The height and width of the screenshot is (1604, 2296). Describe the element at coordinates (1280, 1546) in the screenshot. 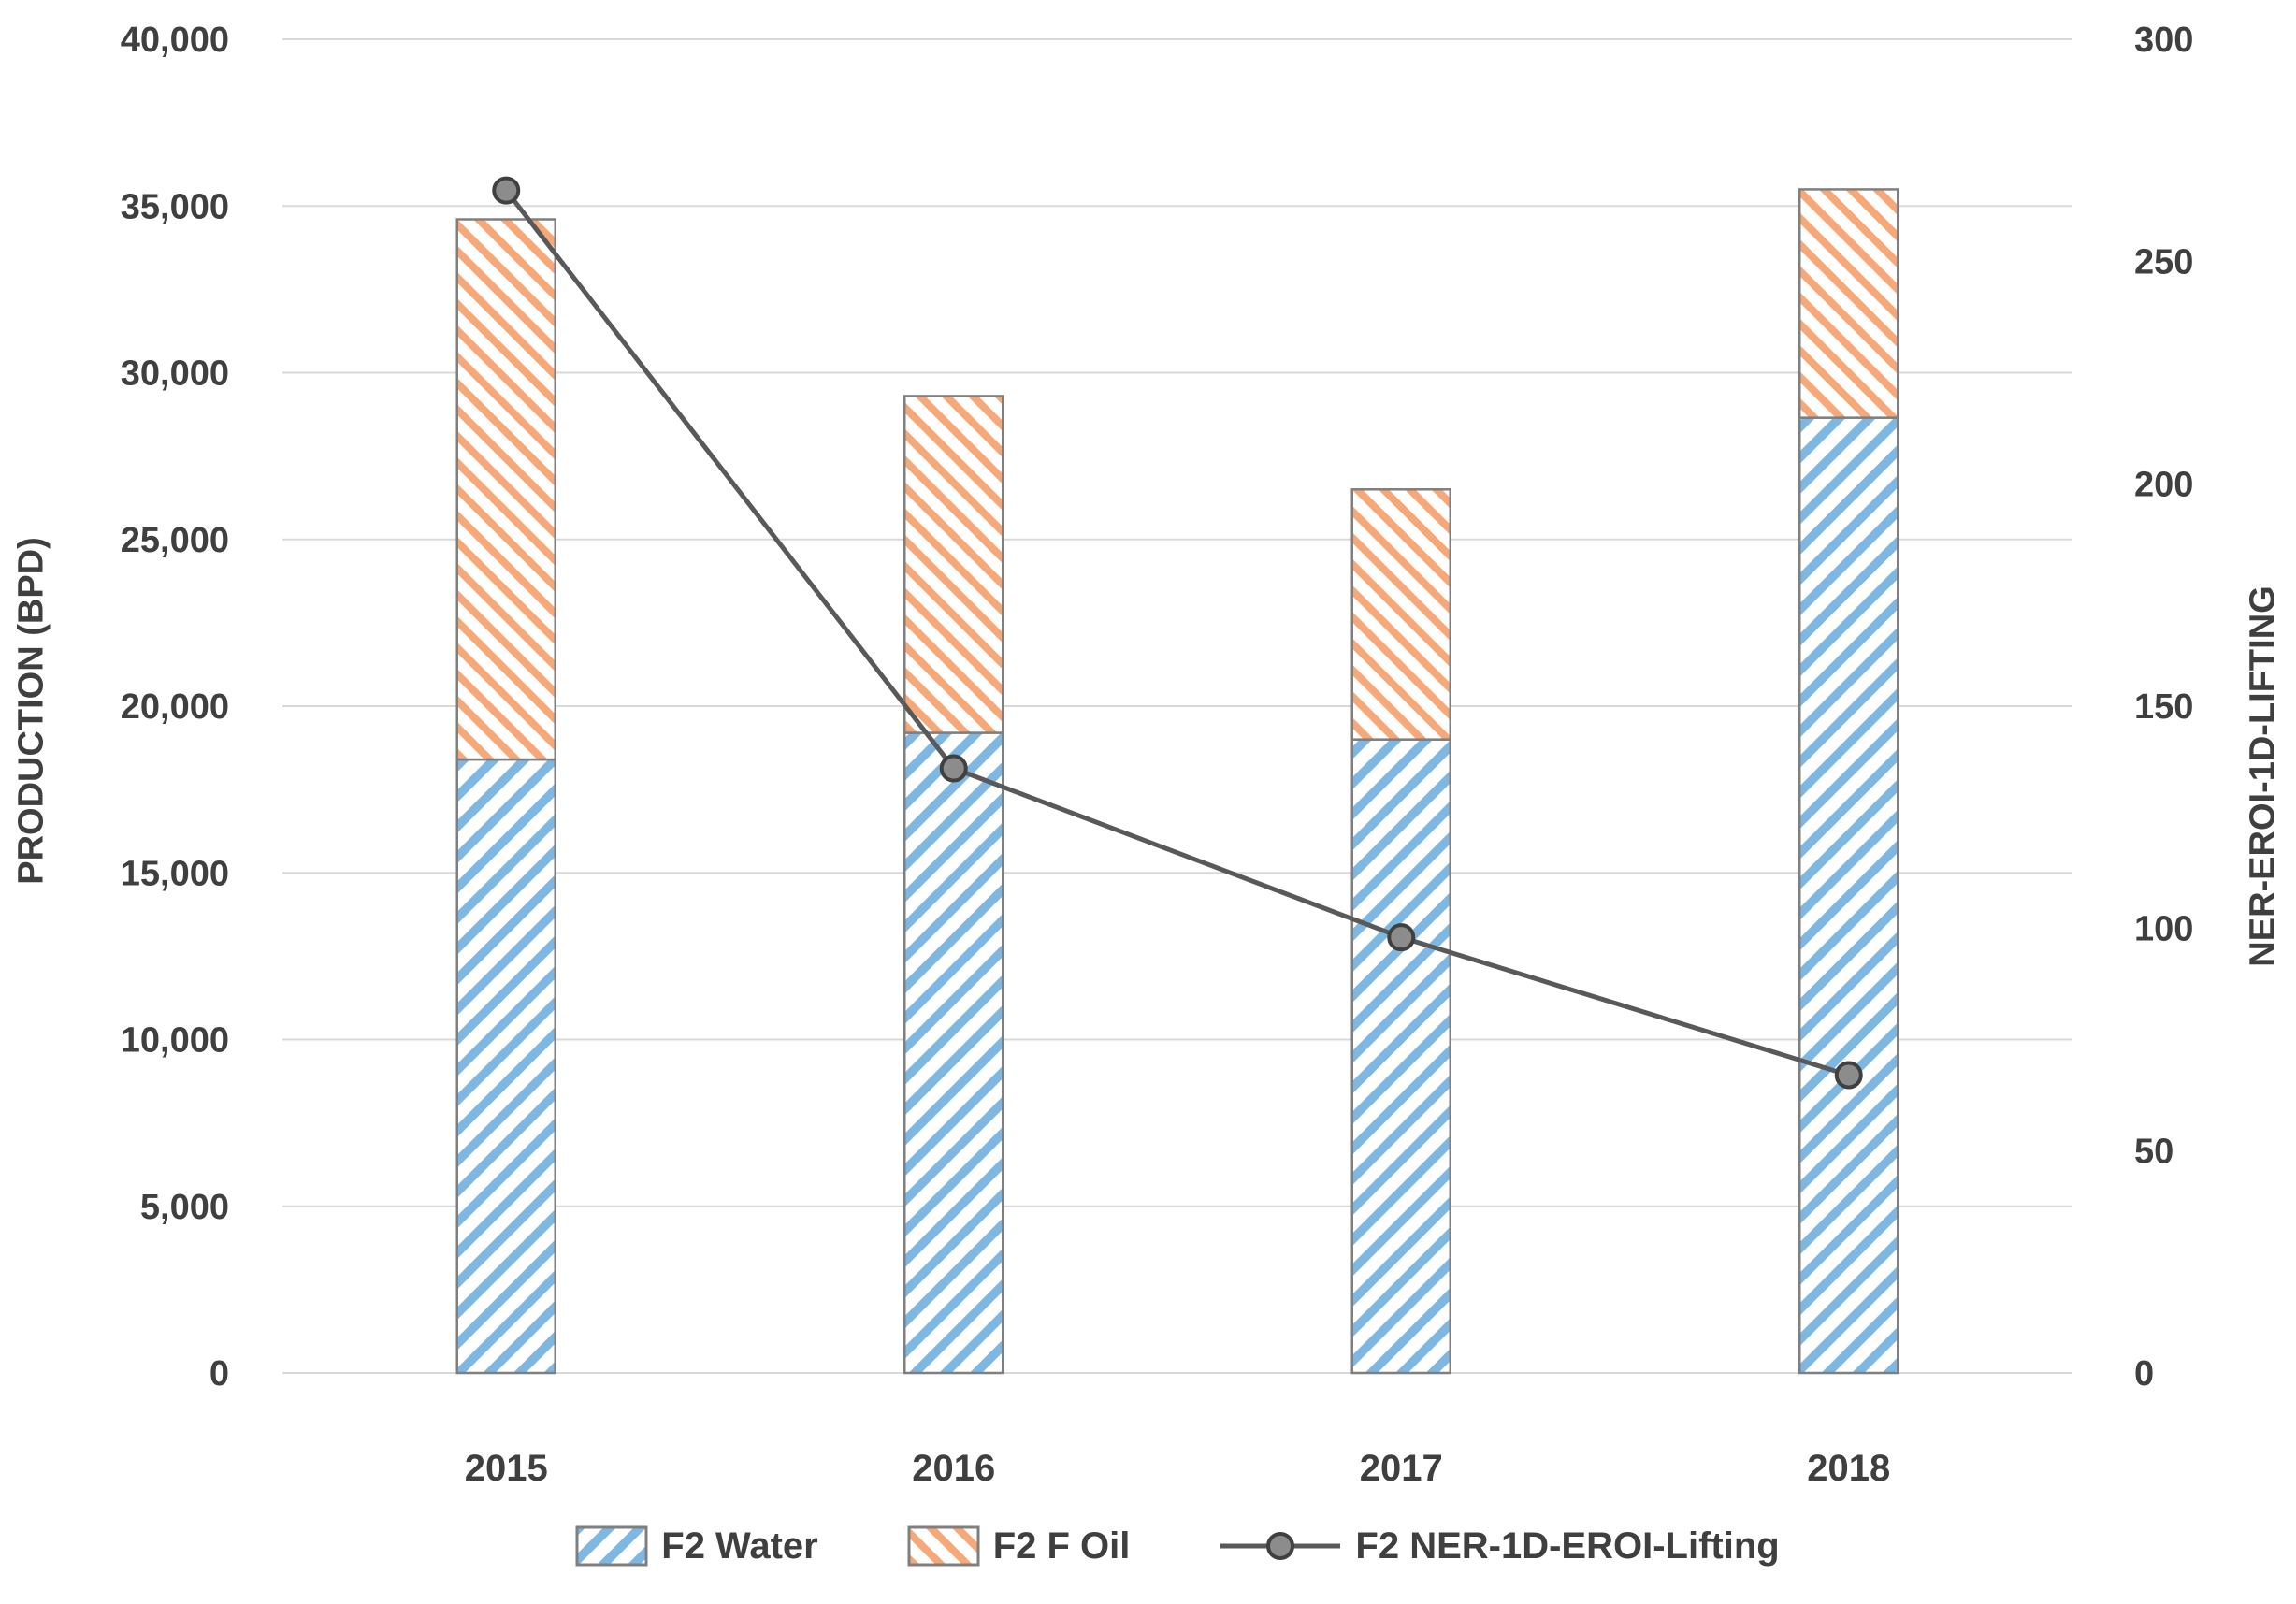

I see `line-marker-swatch-icon` at that location.